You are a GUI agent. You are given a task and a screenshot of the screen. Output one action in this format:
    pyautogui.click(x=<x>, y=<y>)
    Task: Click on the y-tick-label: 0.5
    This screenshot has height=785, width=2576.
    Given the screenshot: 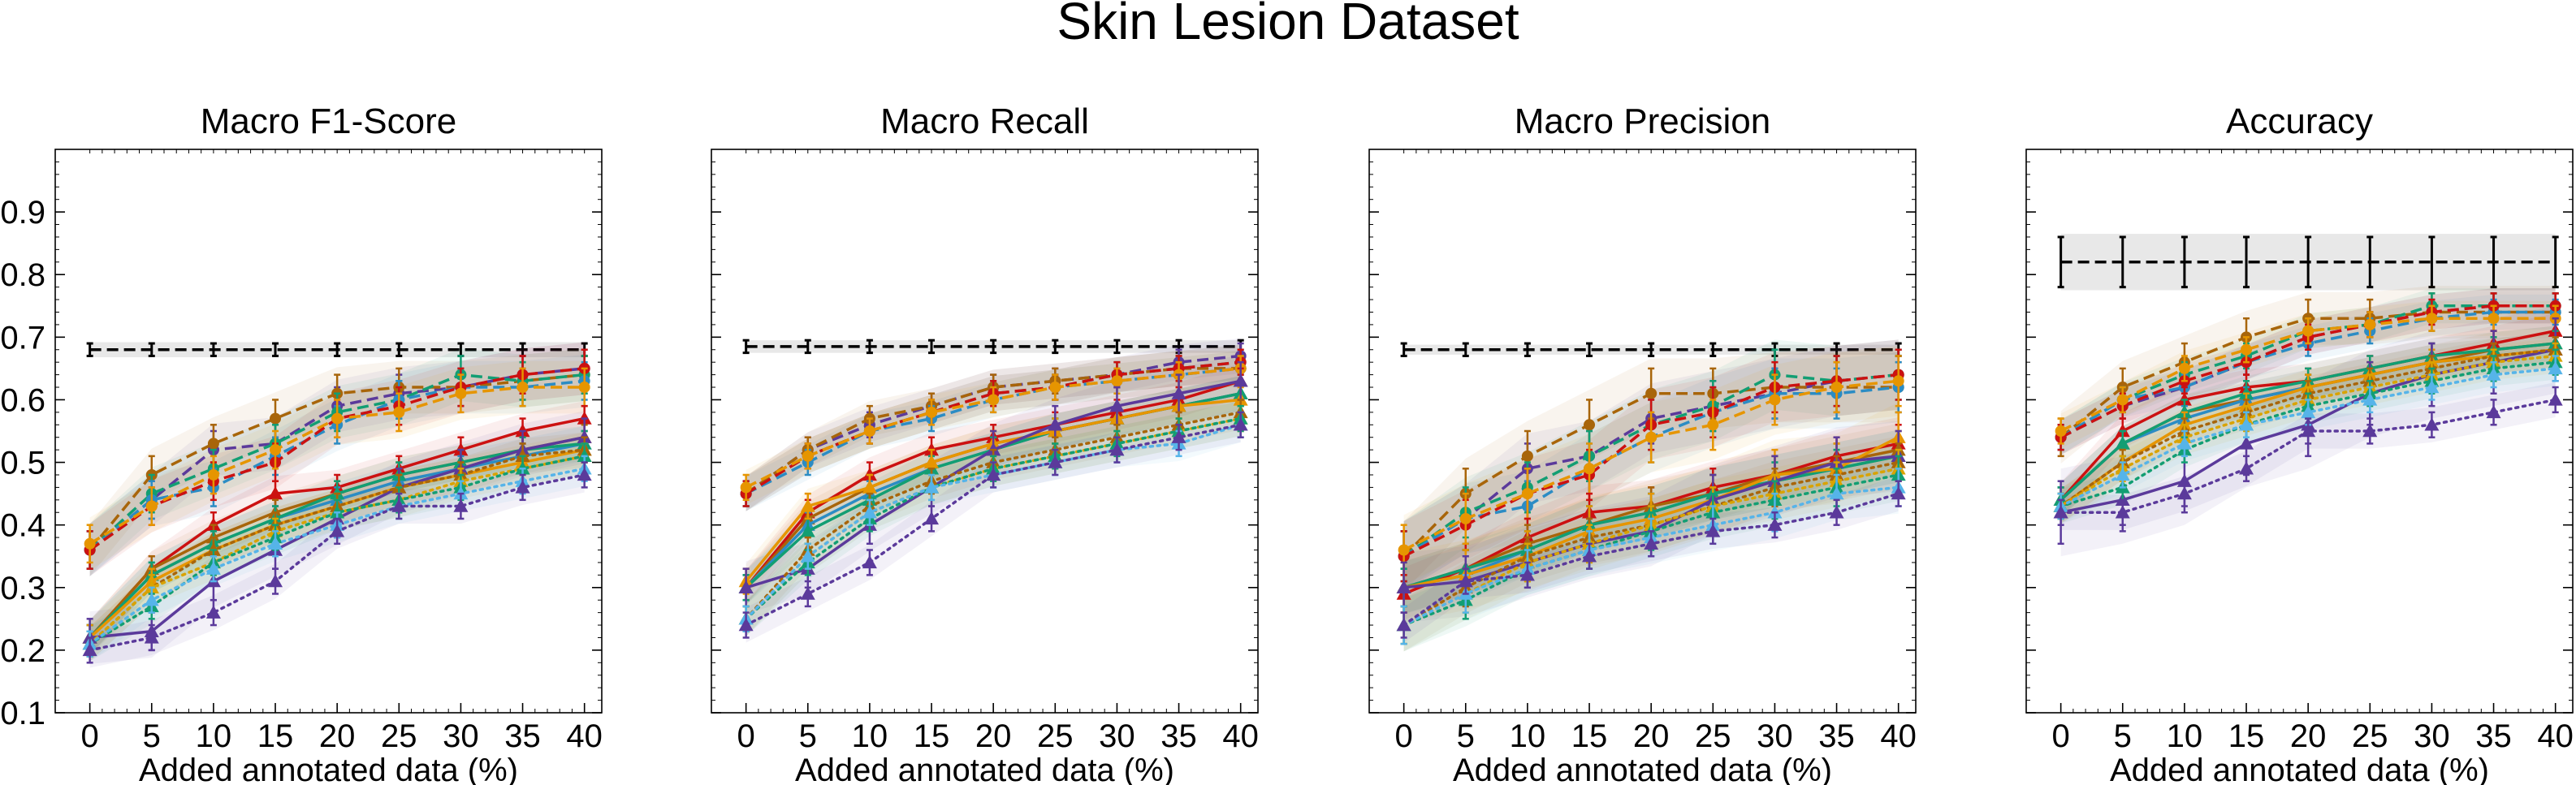 What is the action you would take?
    pyautogui.click(x=22, y=463)
    